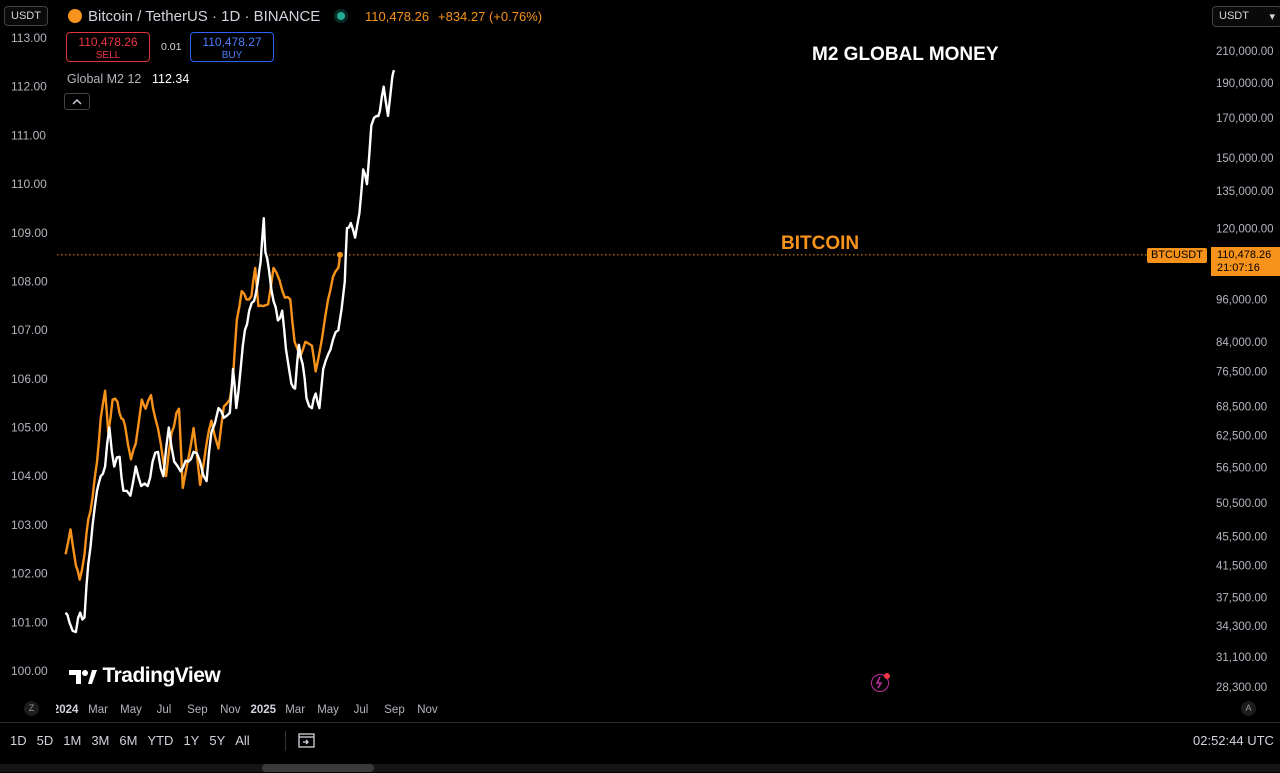 Image resolution: width=1280 pixels, height=773 pixels. Describe the element at coordinates (397, 16) in the screenshot. I see `last-price: 110,478.26` at that location.